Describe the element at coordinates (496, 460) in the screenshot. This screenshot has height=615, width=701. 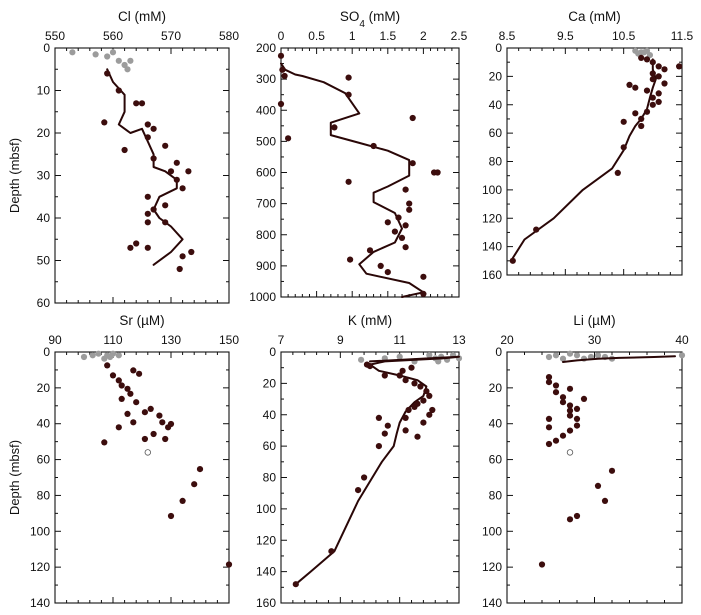
I see `y-tick-label: 60` at that location.